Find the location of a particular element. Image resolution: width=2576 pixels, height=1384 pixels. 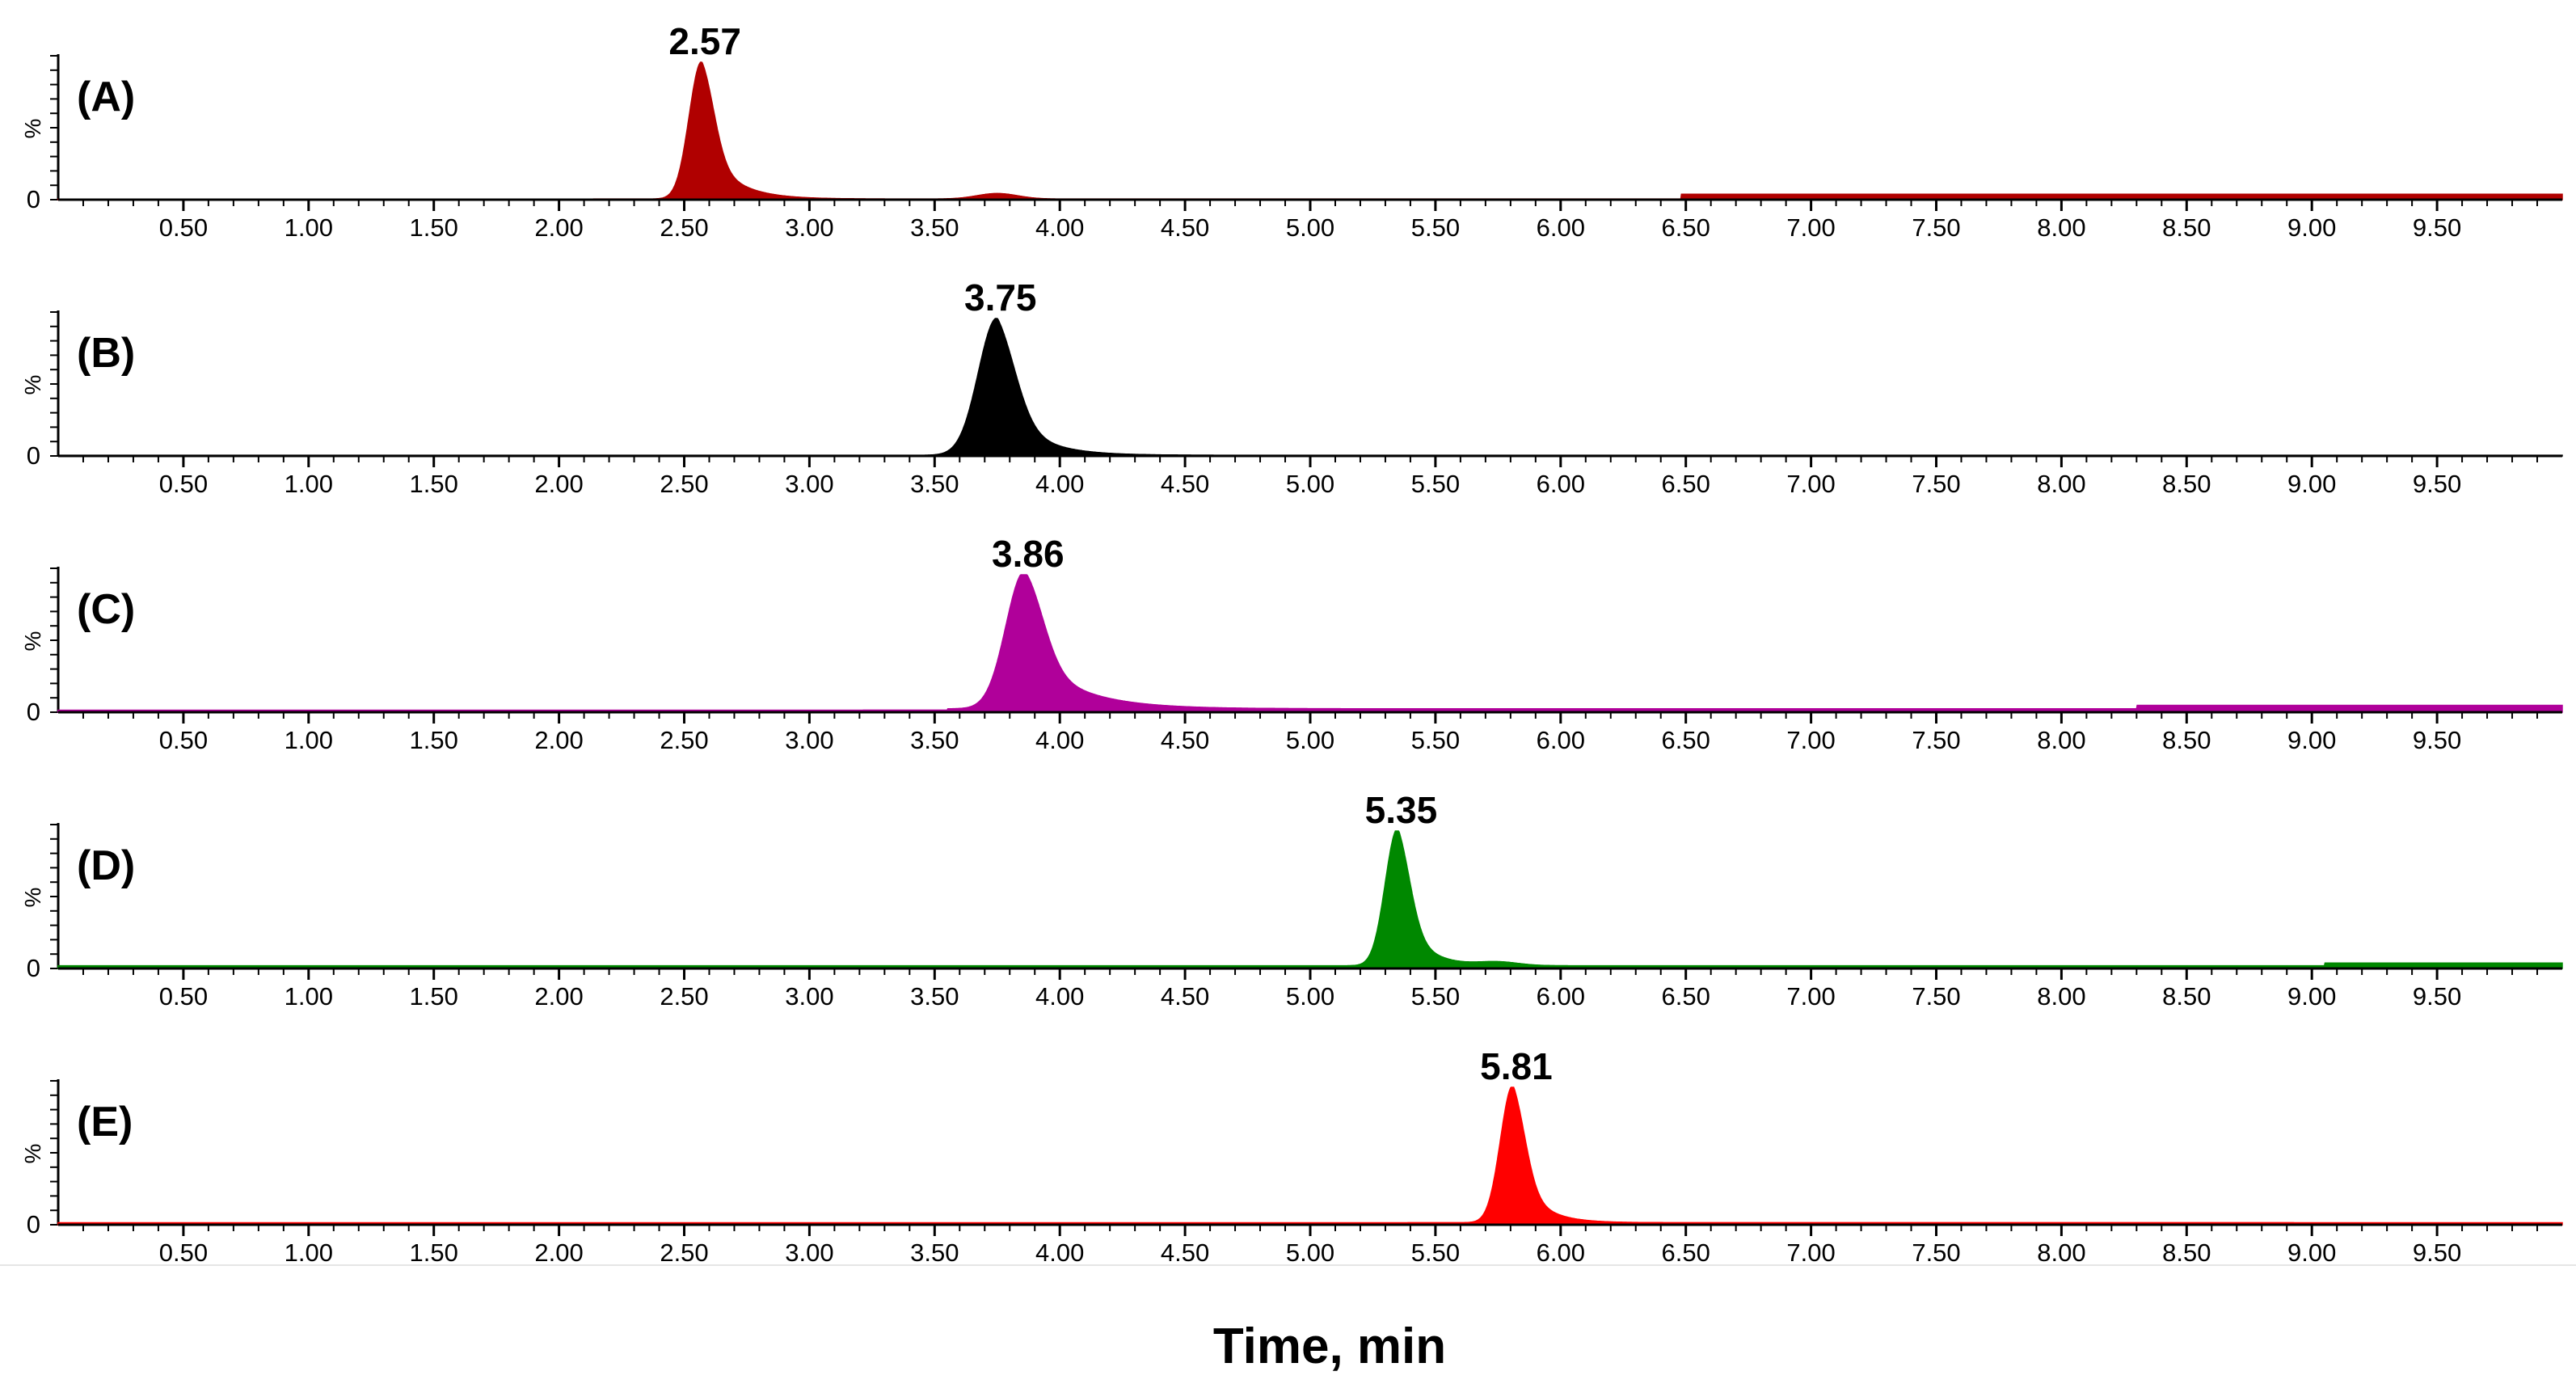

peak-label: 5.35 is located at coordinates (1401, 810).